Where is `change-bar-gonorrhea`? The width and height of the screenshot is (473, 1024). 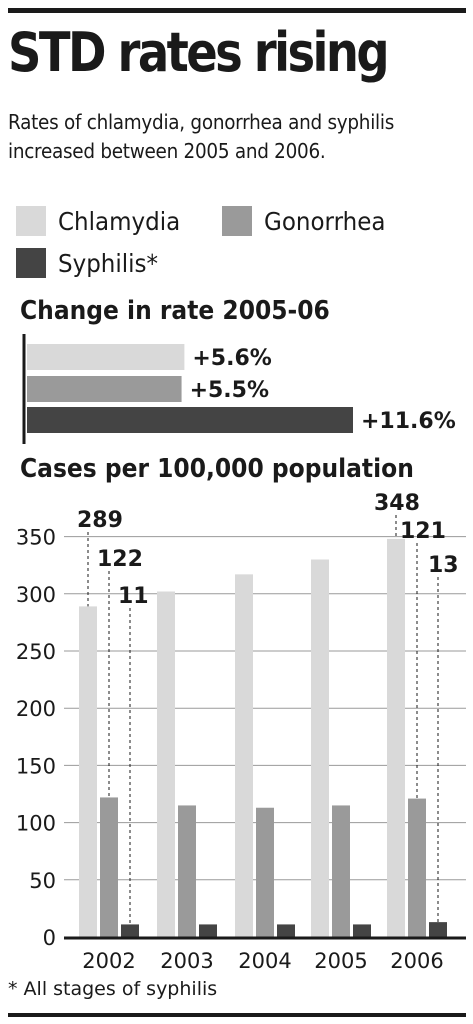 change-bar-gonorrhea is located at coordinates (104, 389).